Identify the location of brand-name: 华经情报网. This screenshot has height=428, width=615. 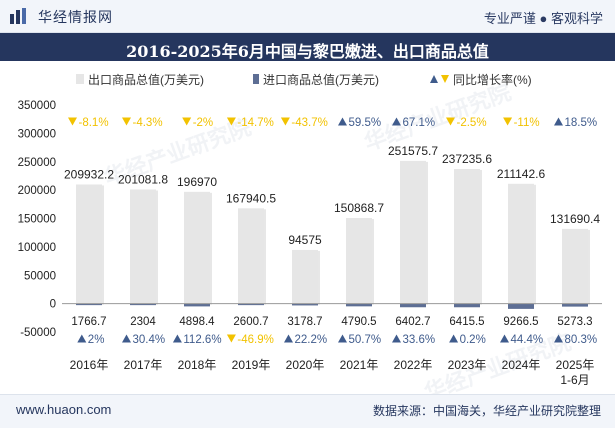
(75, 17).